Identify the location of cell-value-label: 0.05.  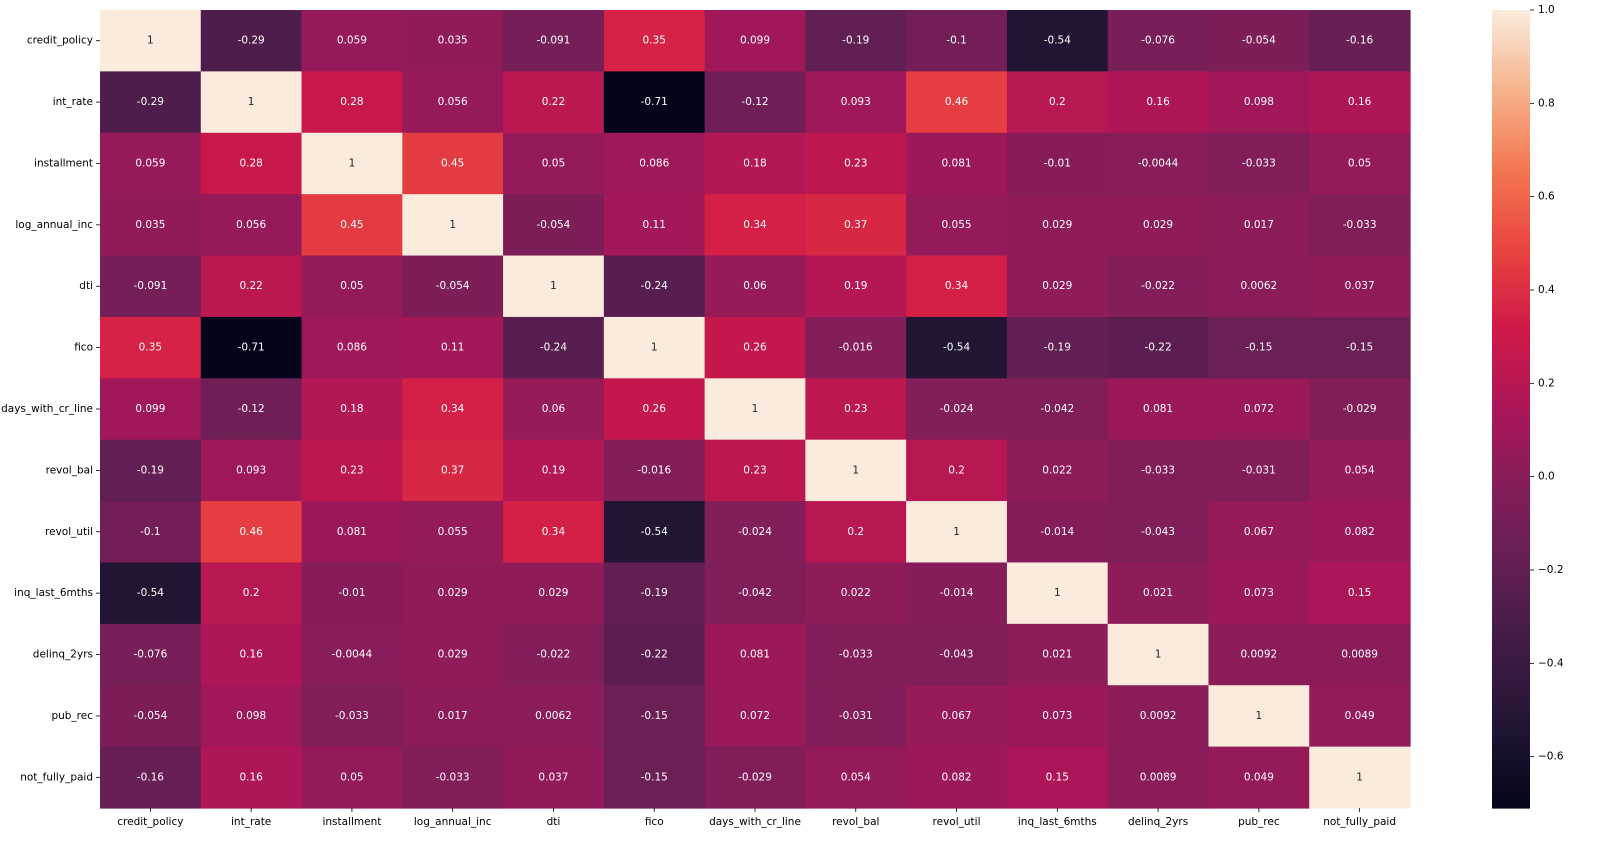
(553, 163).